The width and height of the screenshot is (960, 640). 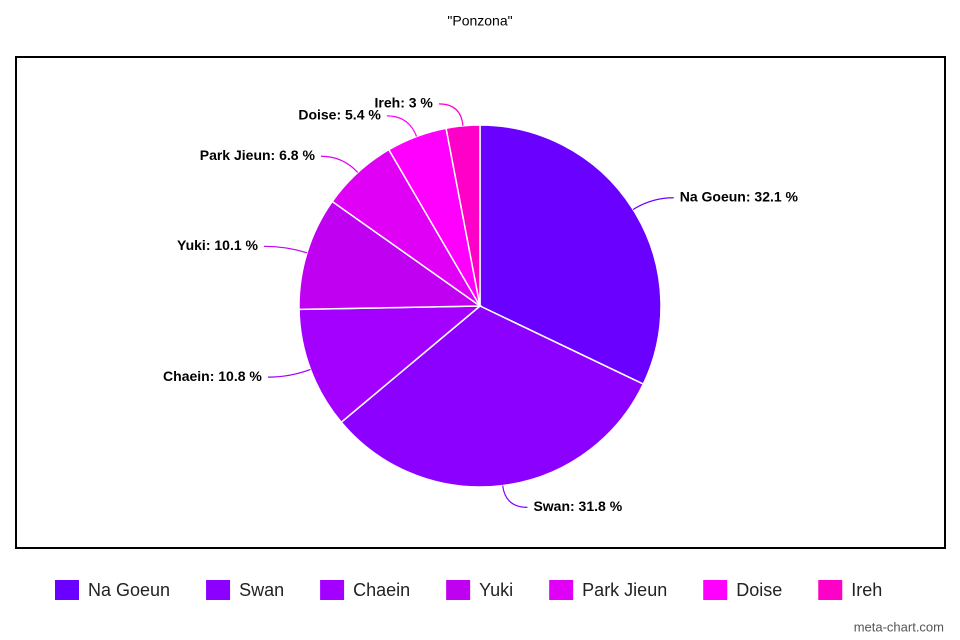 What do you see at coordinates (624, 590) in the screenshot?
I see `legend-label: Park Jieun` at bounding box center [624, 590].